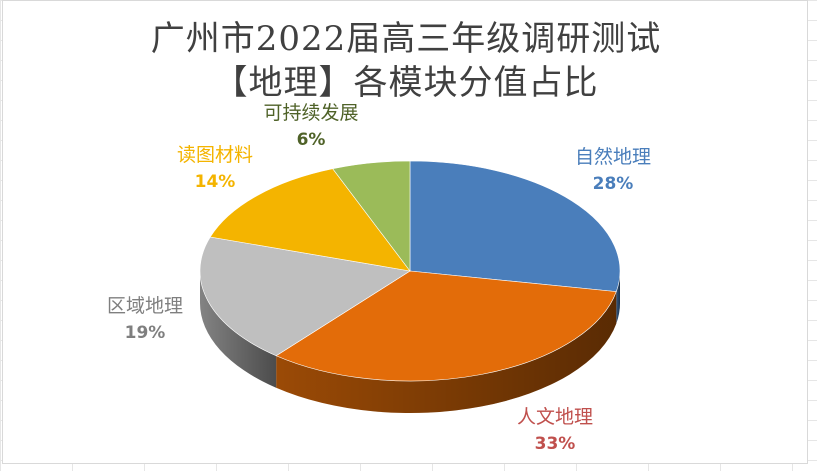 Image resolution: width=817 pixels, height=471 pixels. What do you see at coordinates (310, 113) in the screenshot?
I see `data-label-sustainable-name: 可持续发展` at bounding box center [310, 113].